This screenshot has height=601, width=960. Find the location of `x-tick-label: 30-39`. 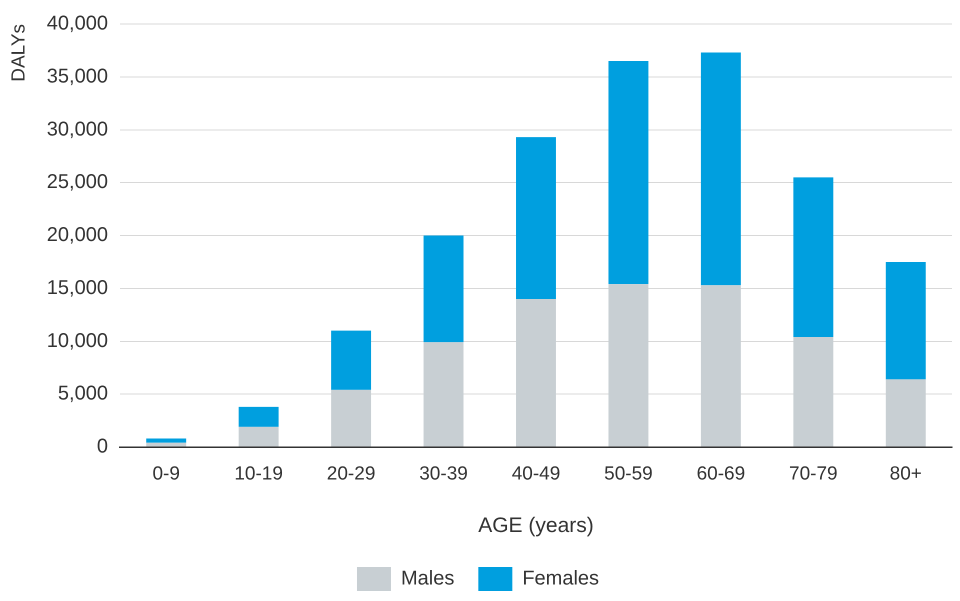

x-tick-label: 30-39 is located at coordinates (443, 474).